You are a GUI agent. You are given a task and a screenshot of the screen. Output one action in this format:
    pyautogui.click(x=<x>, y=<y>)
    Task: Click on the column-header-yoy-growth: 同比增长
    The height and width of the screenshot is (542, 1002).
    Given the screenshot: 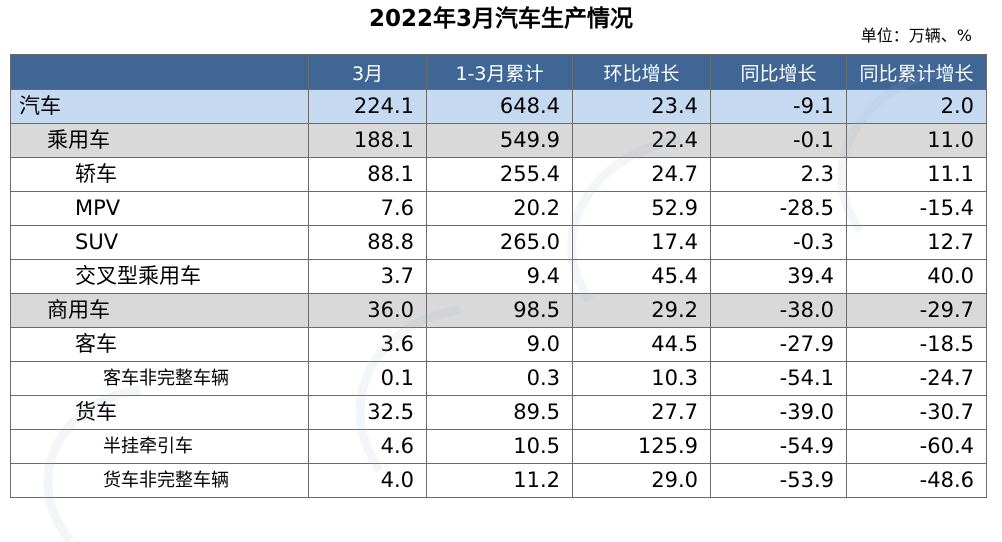 What is the action you would take?
    pyautogui.click(x=778, y=72)
    